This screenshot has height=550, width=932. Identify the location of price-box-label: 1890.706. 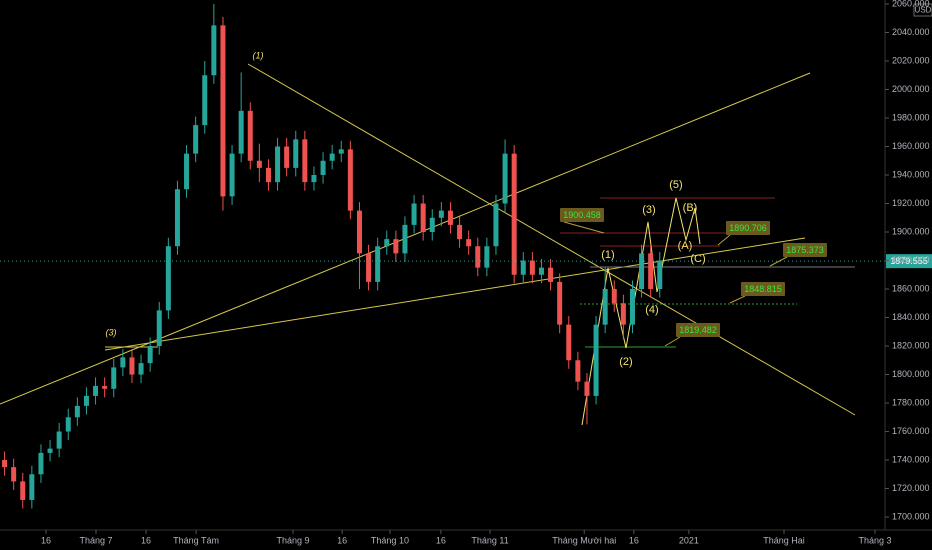
(748, 228).